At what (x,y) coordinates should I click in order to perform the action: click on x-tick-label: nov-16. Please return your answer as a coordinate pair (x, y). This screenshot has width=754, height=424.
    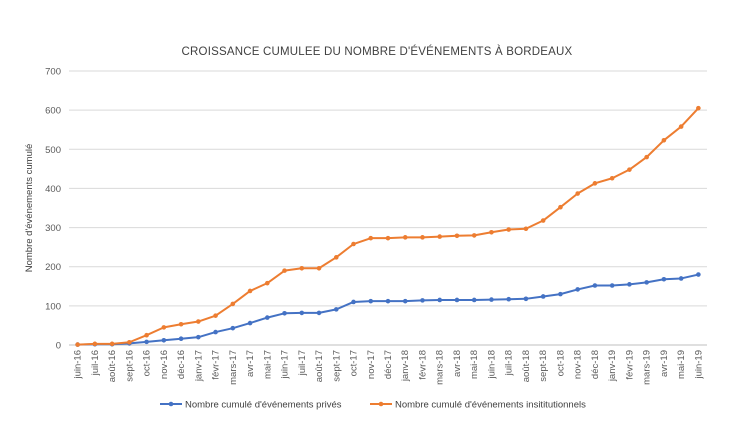
    Looking at the image, I should click on (164, 364).